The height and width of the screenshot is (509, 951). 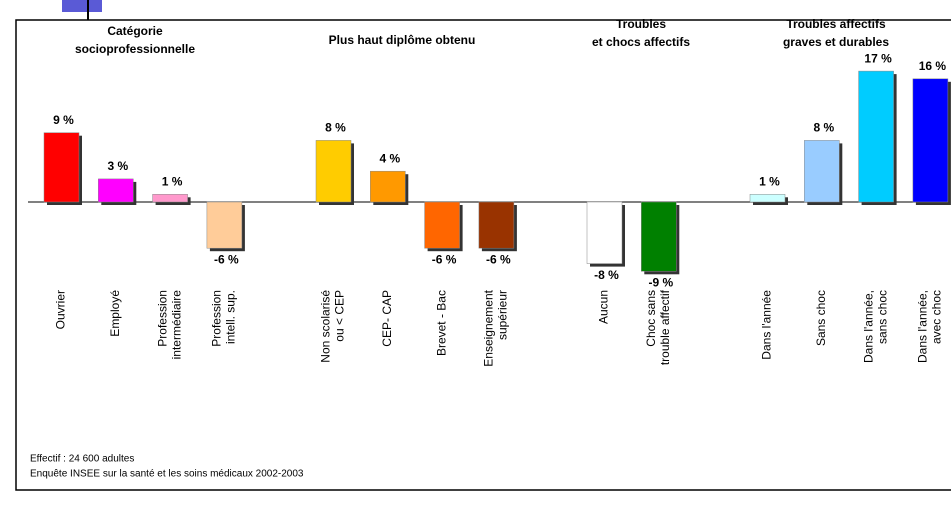 I want to click on value-label: -9 %, so click(x=660, y=282).